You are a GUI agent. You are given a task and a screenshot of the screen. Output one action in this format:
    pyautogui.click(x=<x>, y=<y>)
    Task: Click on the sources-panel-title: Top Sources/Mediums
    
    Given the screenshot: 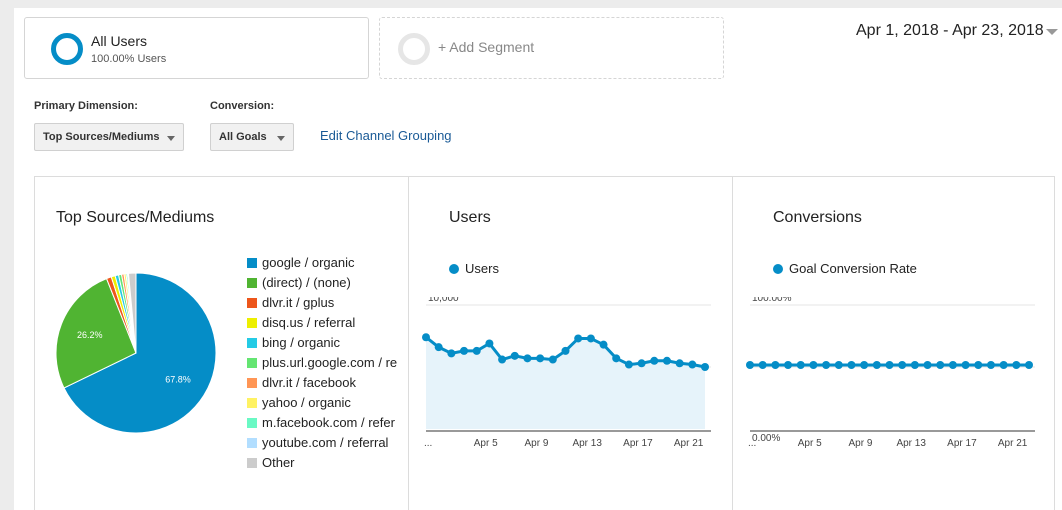 What is the action you would take?
    pyautogui.click(x=135, y=217)
    